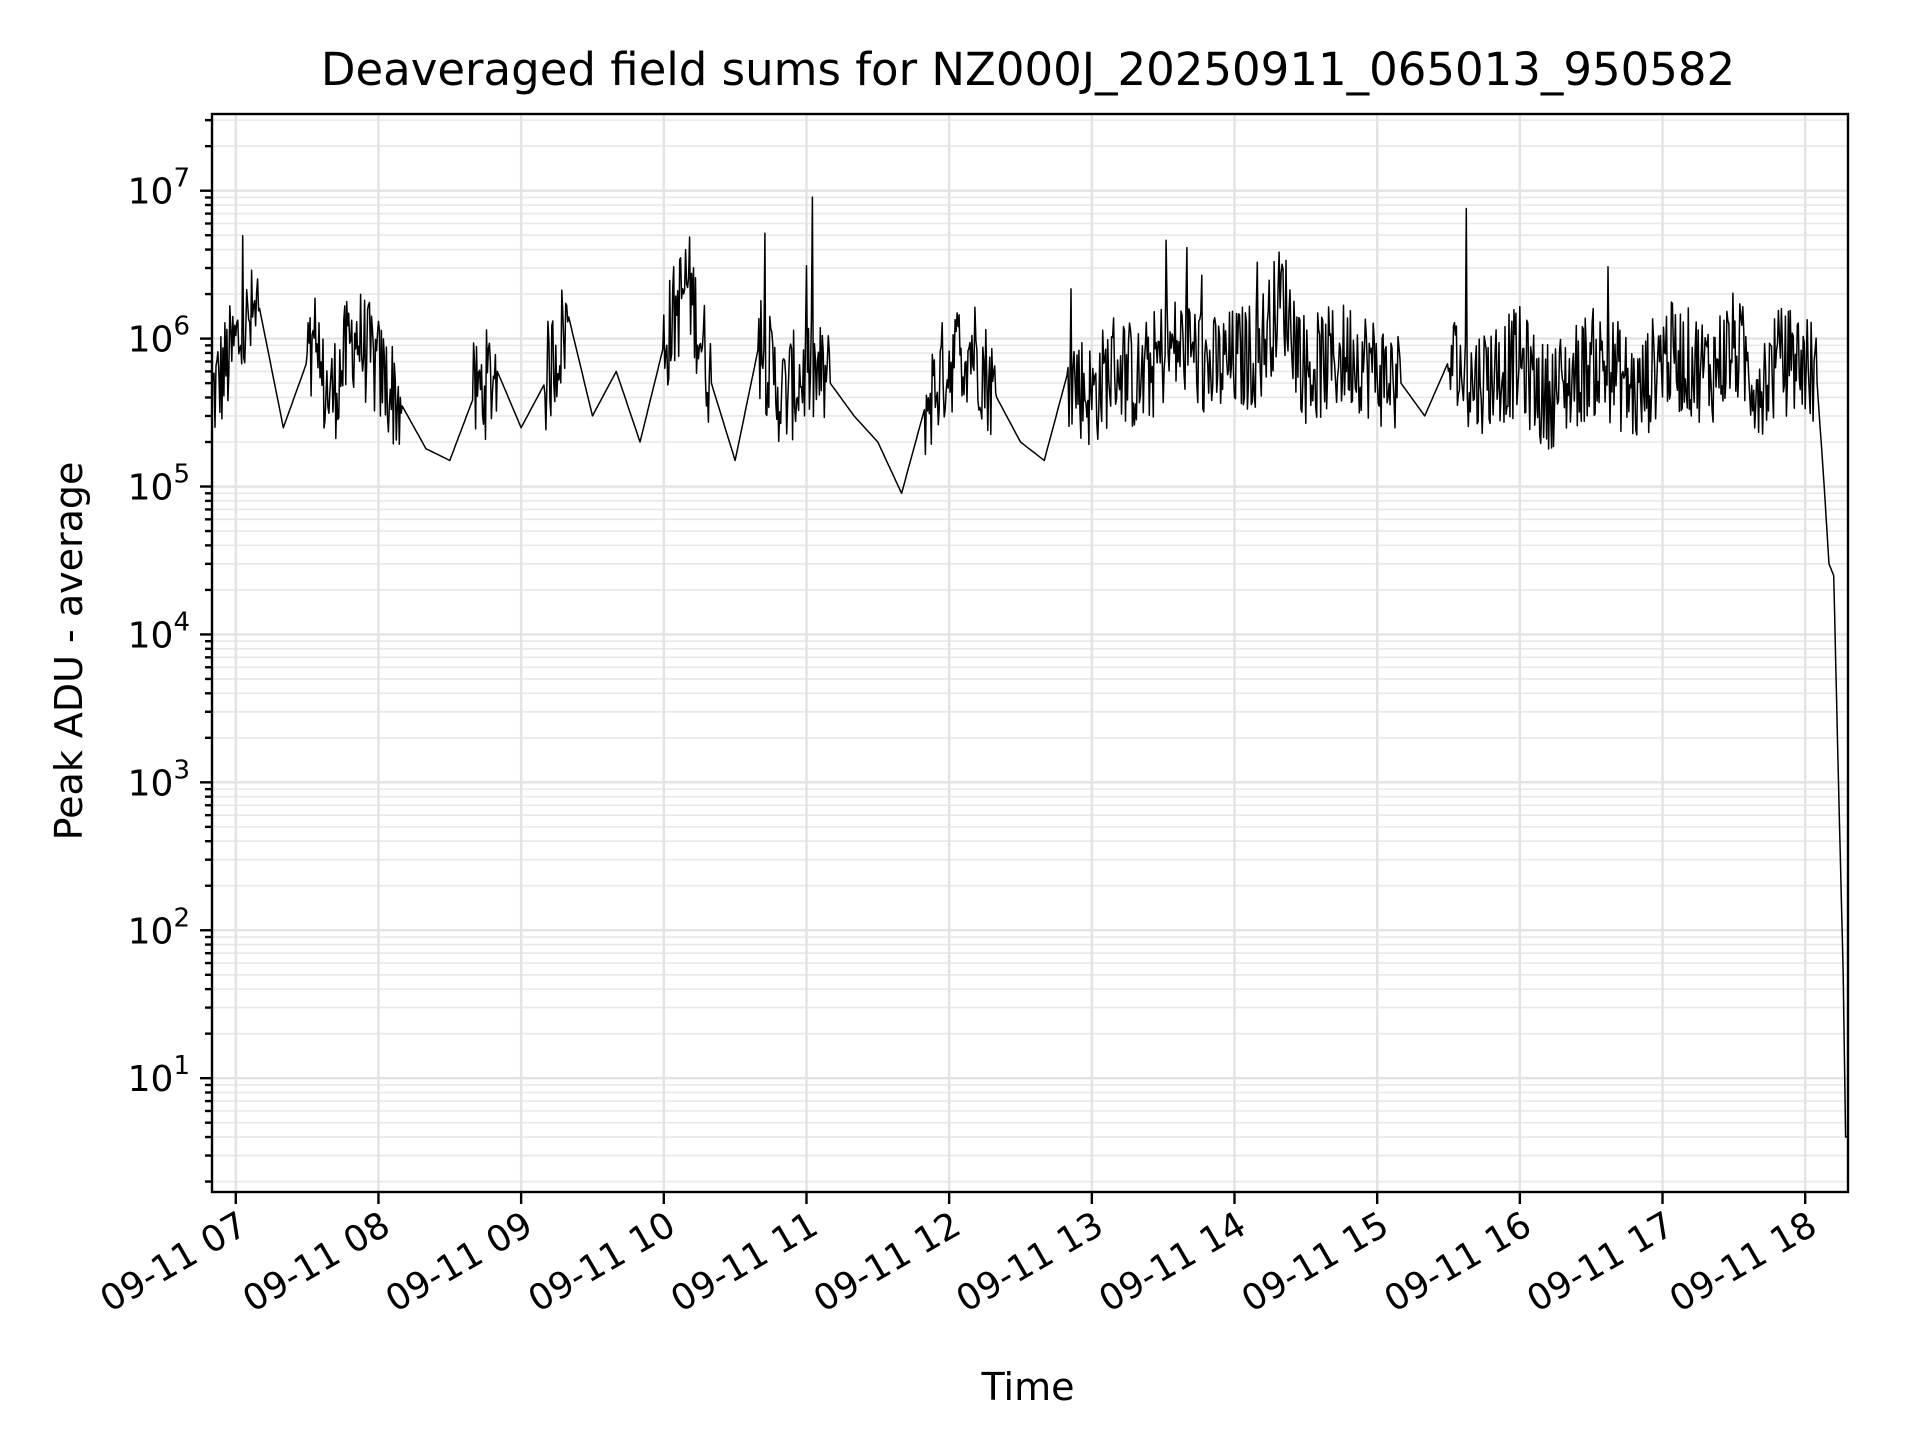 The height and width of the screenshot is (1440, 1920). What do you see at coordinates (181, 475) in the screenshot?
I see `y-tick-label-exponent: 5` at bounding box center [181, 475].